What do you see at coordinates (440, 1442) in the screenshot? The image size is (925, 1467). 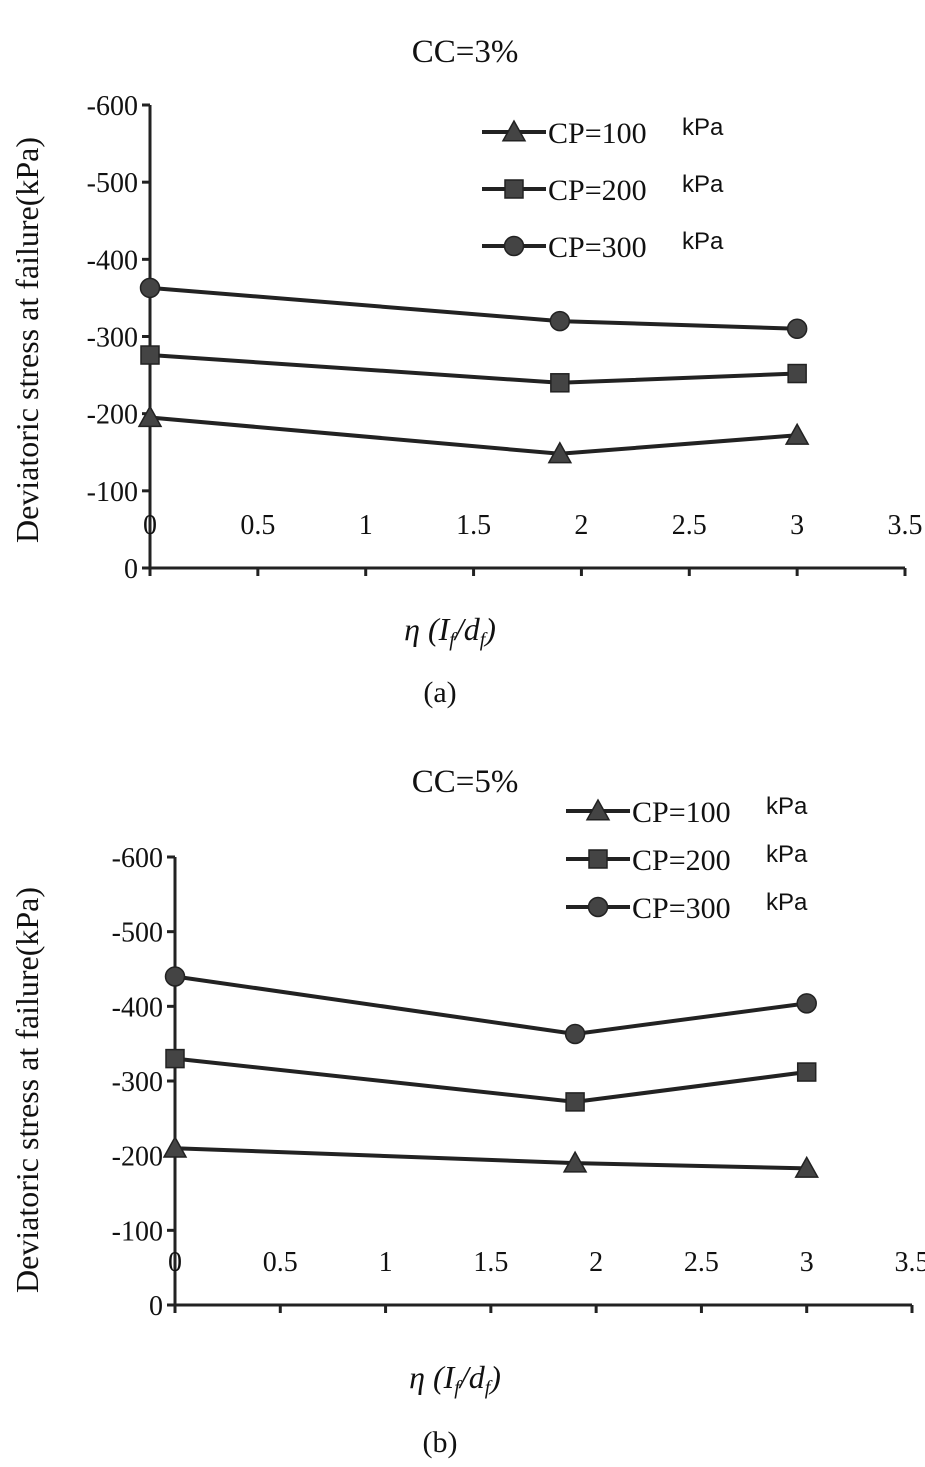 I see `chart-caption: (b)` at bounding box center [440, 1442].